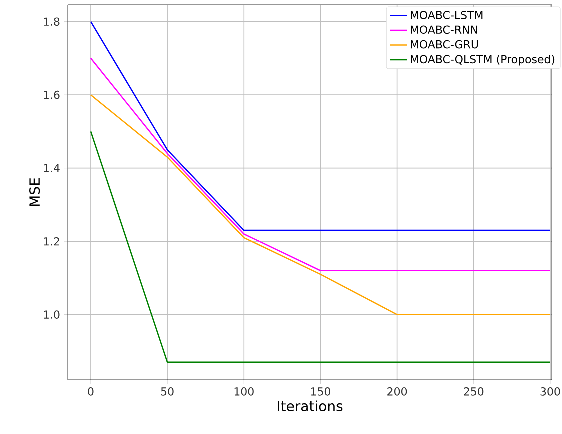  Describe the element at coordinates (550, 392) in the screenshot. I see `x-tick-label: 300` at that location.